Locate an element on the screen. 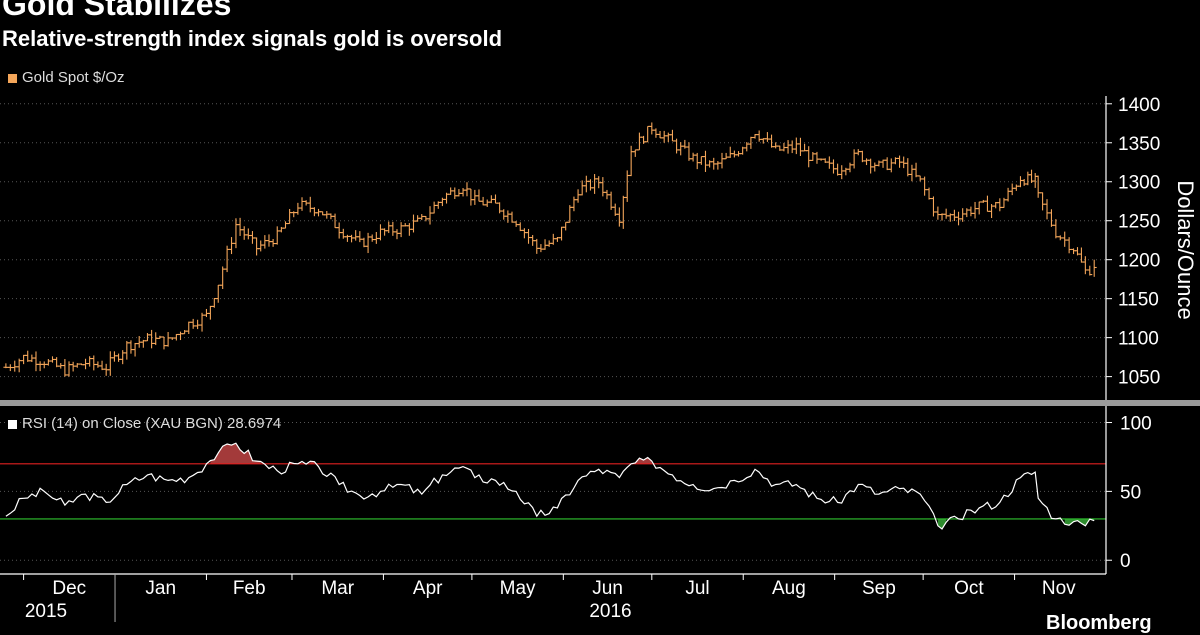 The width and height of the screenshot is (1200, 635). price-y-tick-label: 1350 is located at coordinates (1139, 144).